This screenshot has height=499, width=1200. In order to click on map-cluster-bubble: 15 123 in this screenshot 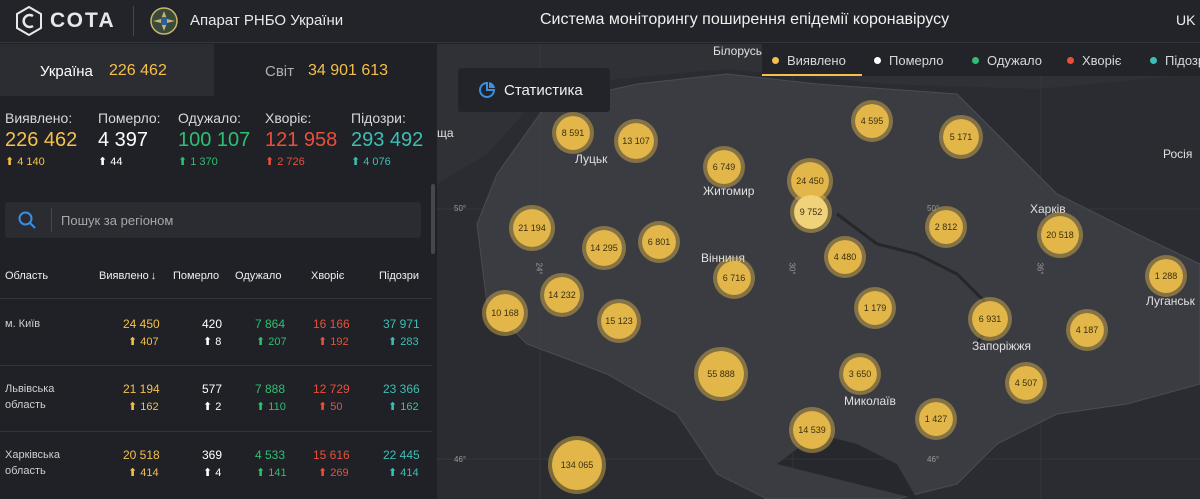, I will do `click(619, 321)`.